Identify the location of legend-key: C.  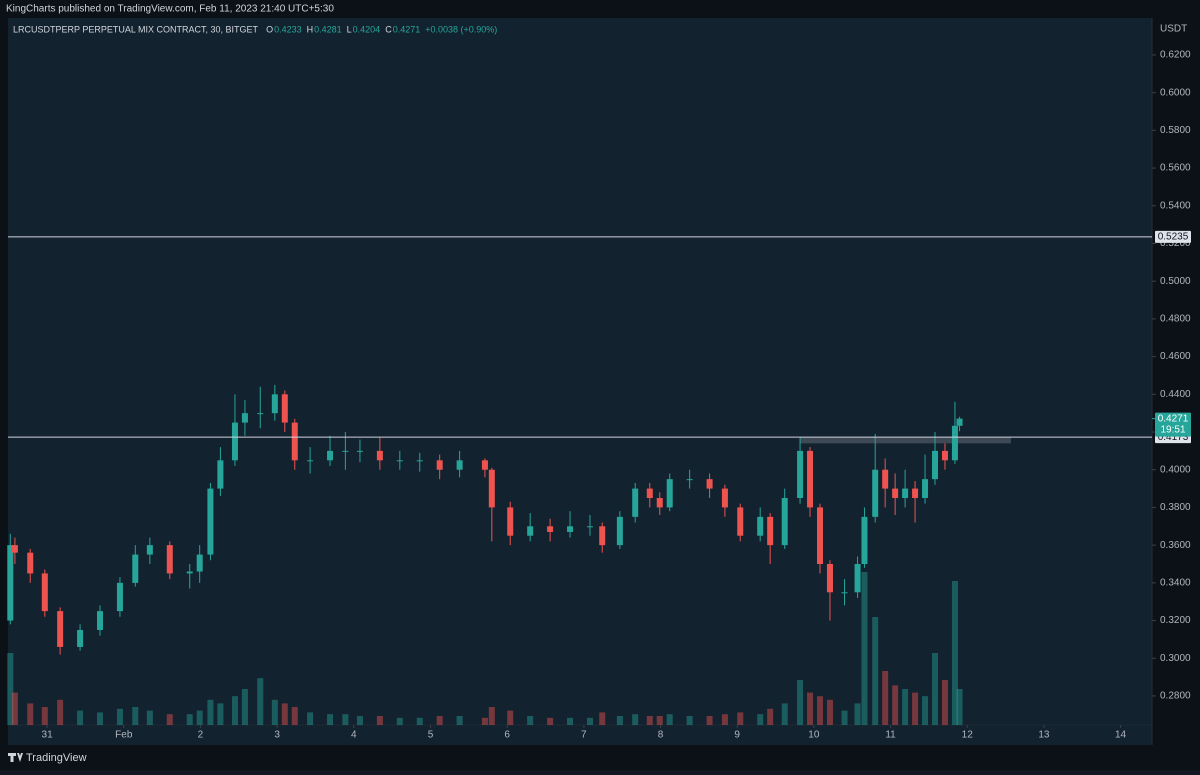
(388, 29).